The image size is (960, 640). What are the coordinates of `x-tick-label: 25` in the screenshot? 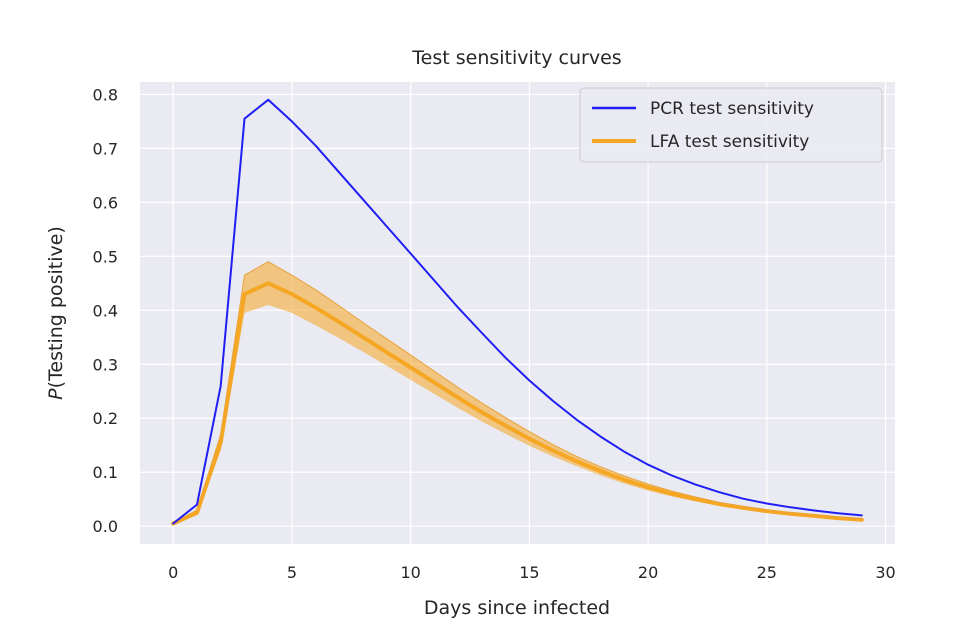 It's located at (767, 572).